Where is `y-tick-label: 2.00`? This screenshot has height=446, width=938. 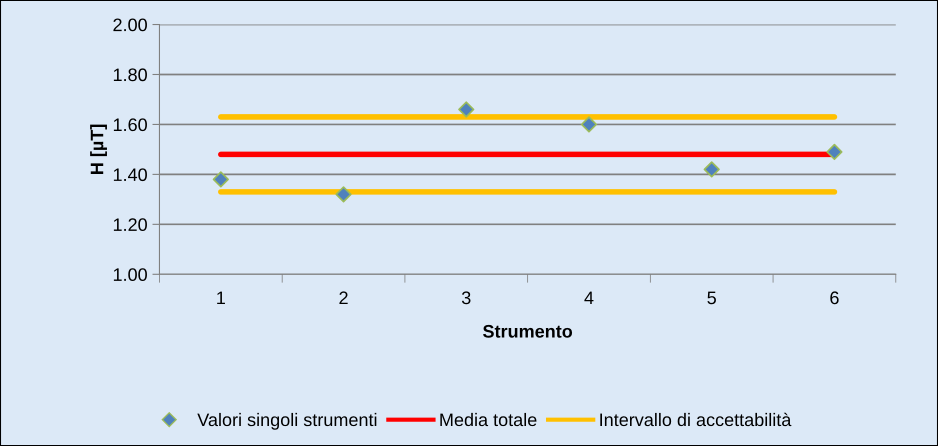
y-tick-label: 2.00 is located at coordinates (130, 25).